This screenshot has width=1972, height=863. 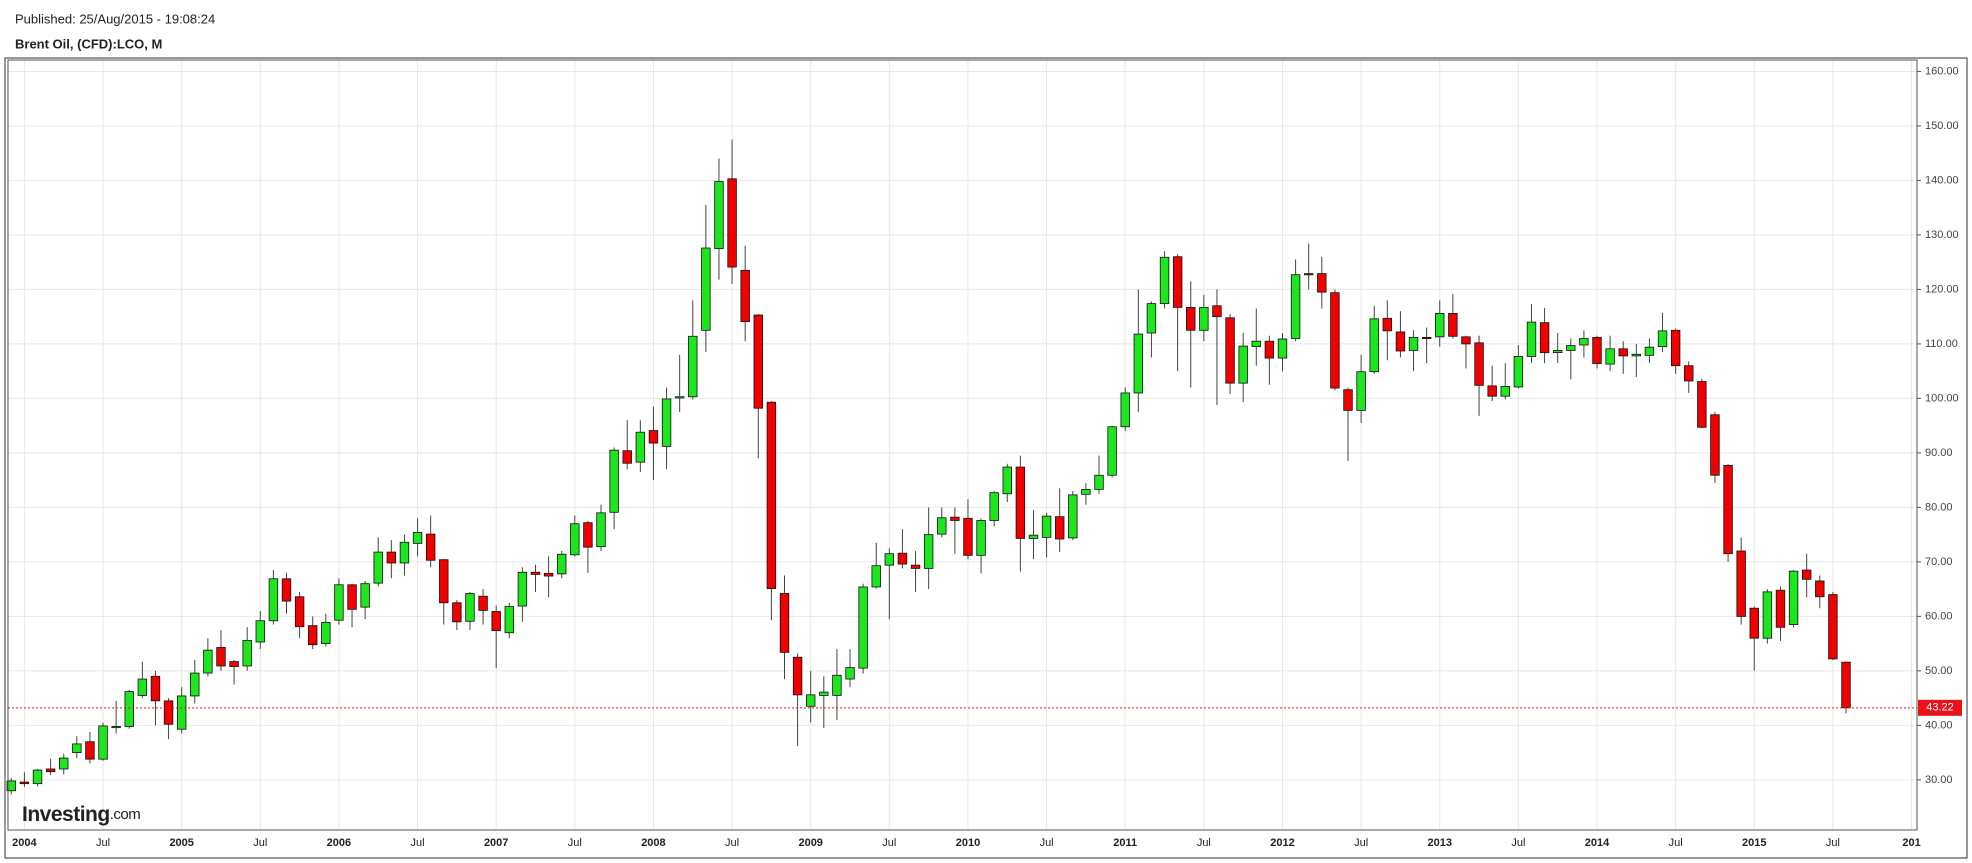 I want to click on x-tick-label: 2007, so click(x=496, y=843).